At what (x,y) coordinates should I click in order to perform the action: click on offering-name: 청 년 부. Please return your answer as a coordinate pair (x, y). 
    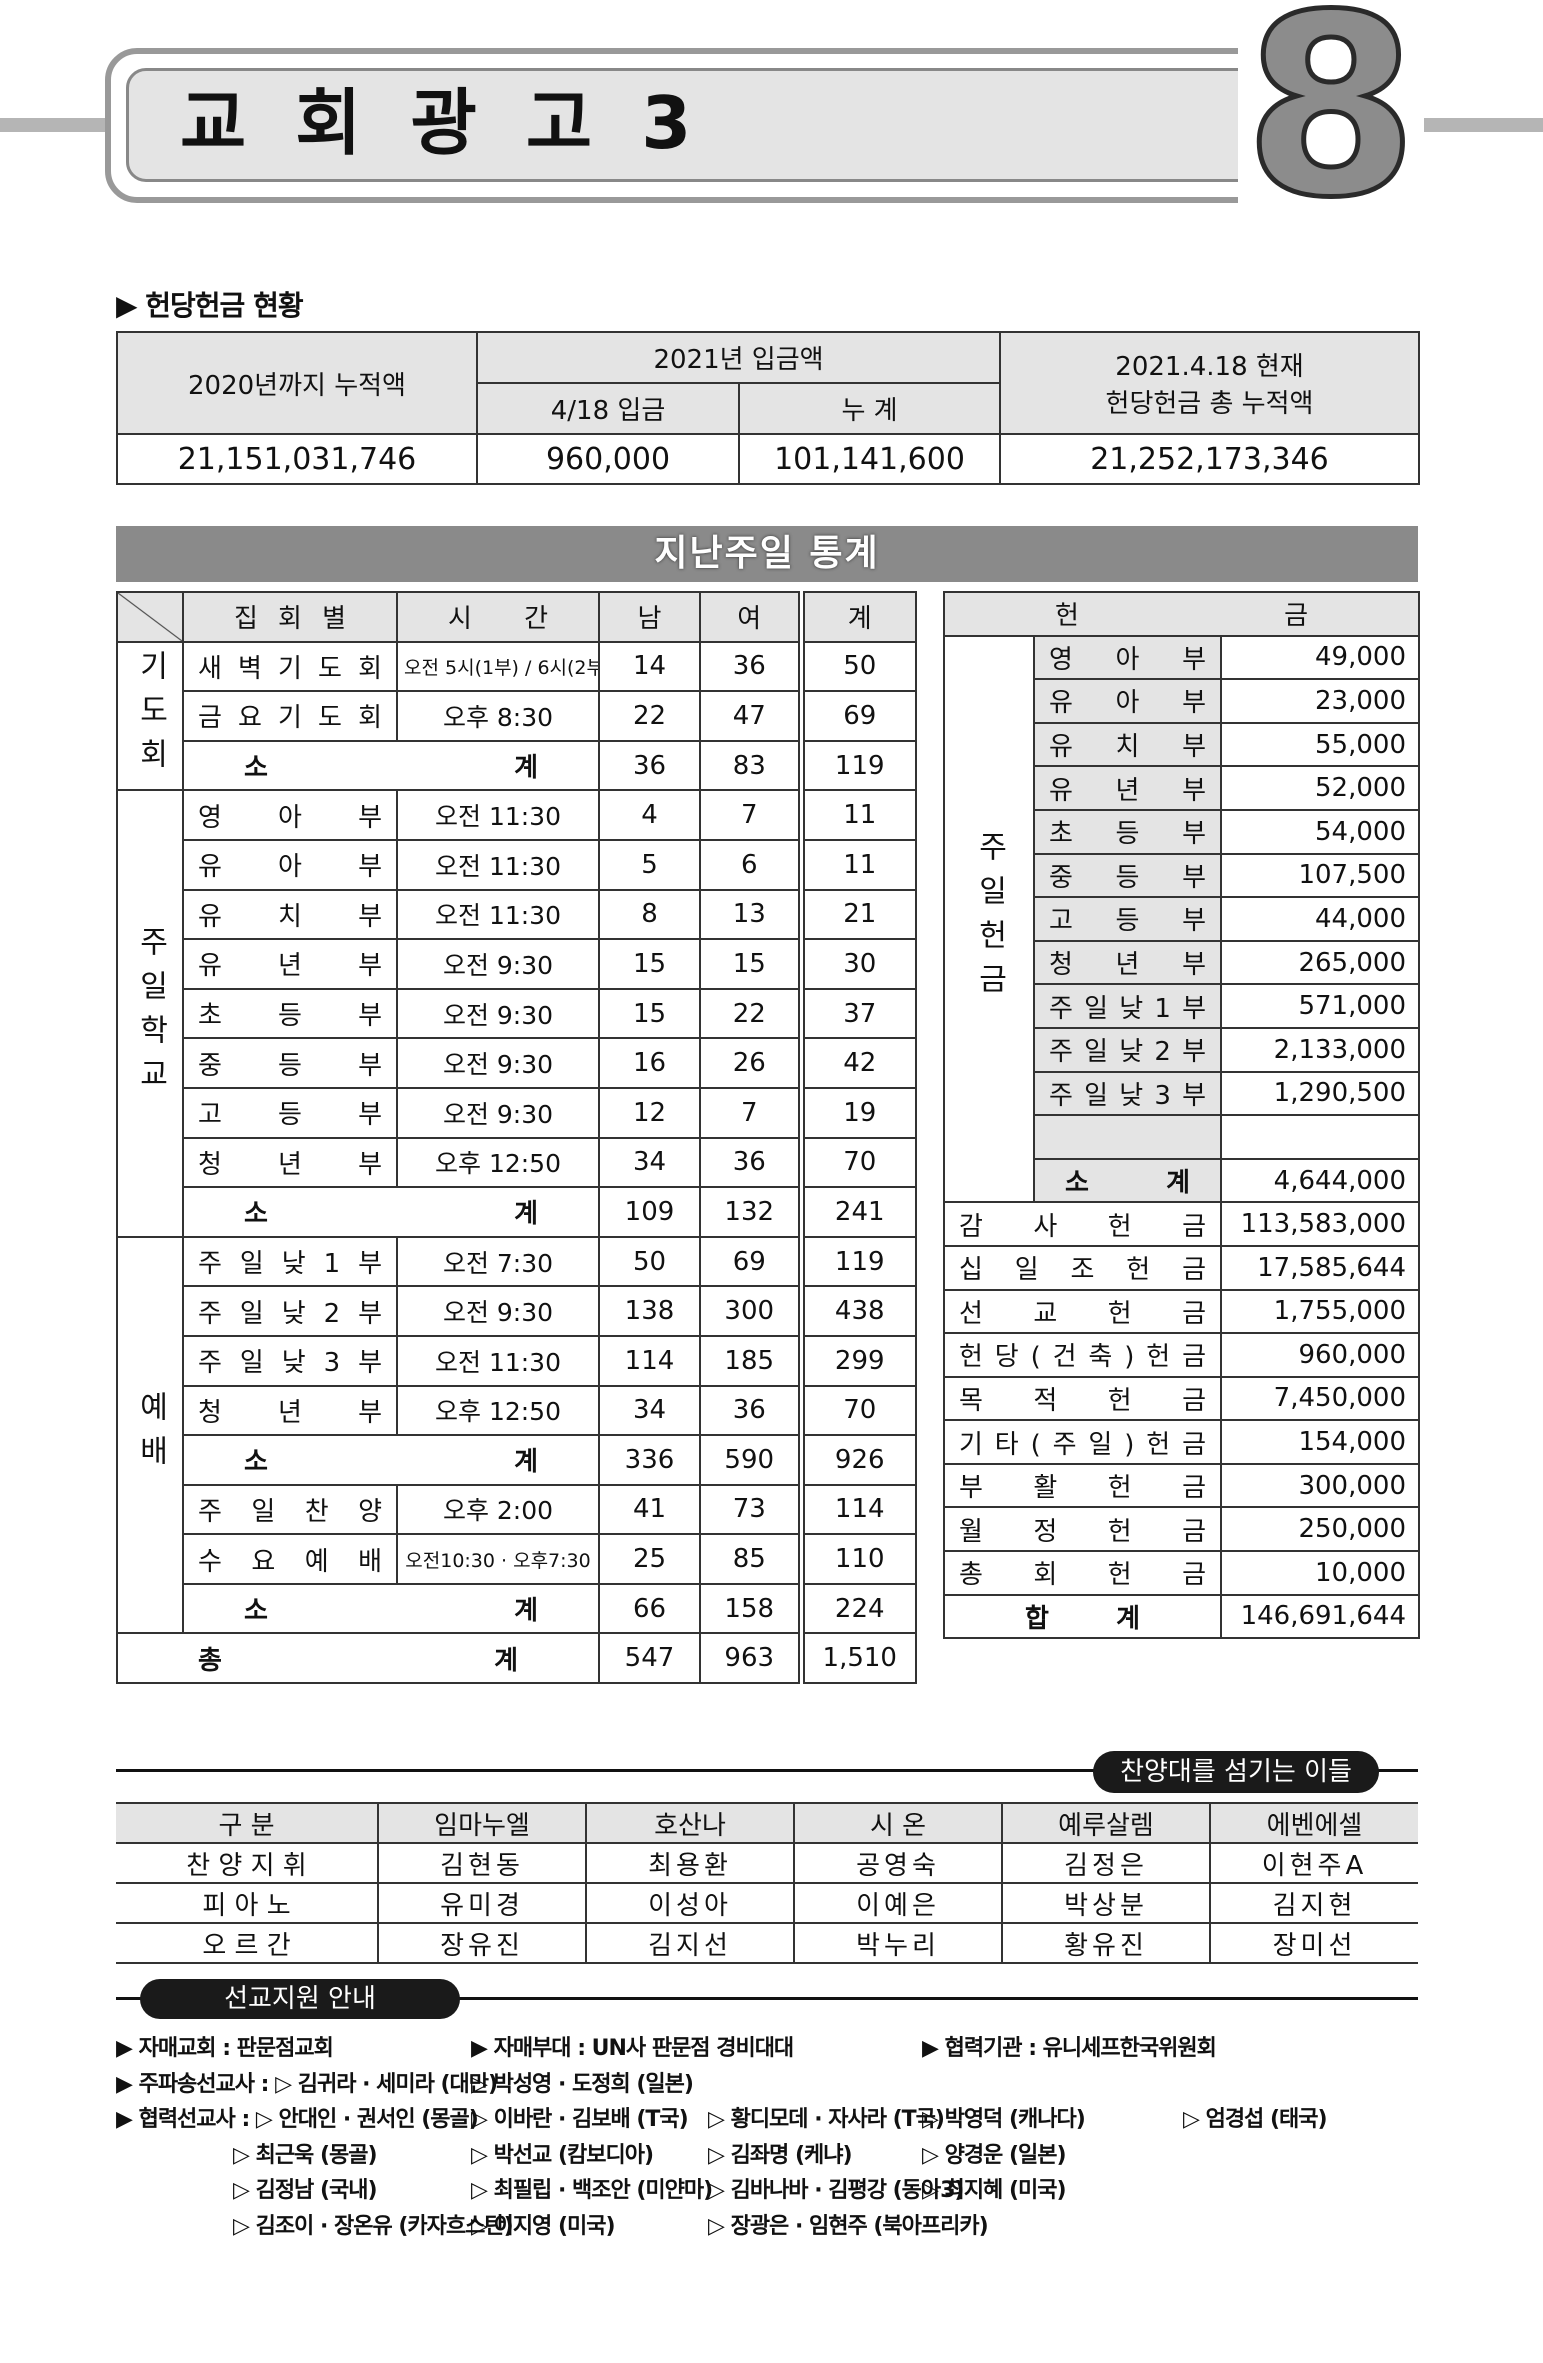
    Looking at the image, I should click on (1127, 962).